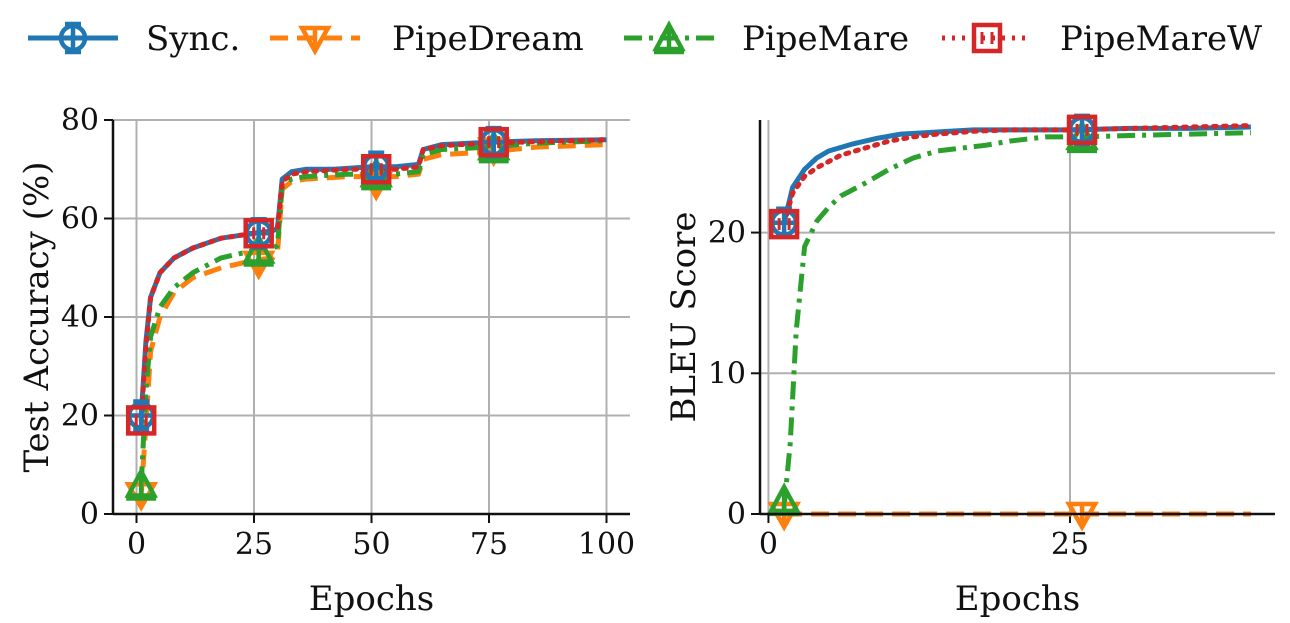 The width and height of the screenshot is (1290, 623). Describe the element at coordinates (489, 544) in the screenshot. I see `x-tick-label: 75` at that location.